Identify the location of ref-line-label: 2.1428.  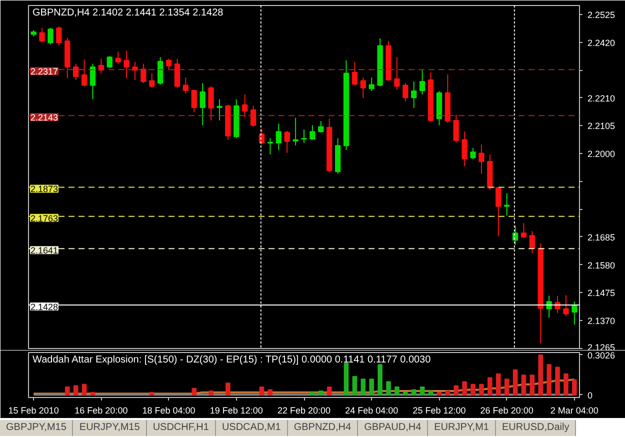
(44, 307).